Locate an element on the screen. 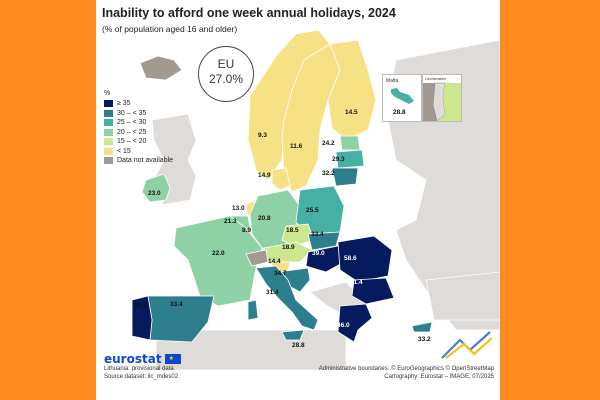  legend-item: 20 – < 25 is located at coordinates (138, 133).